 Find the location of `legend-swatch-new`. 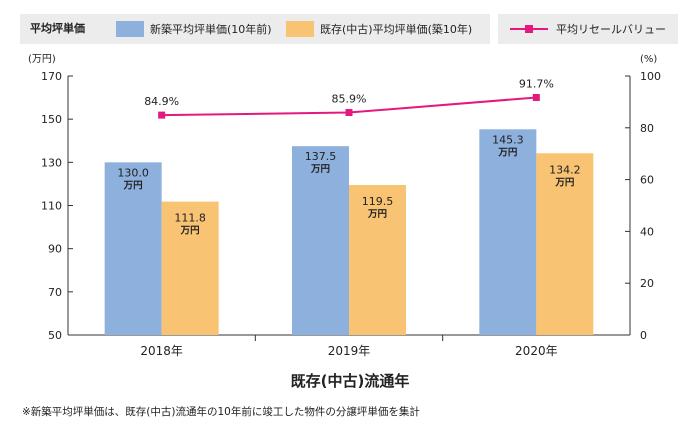

legend-swatch-new is located at coordinates (130, 29).